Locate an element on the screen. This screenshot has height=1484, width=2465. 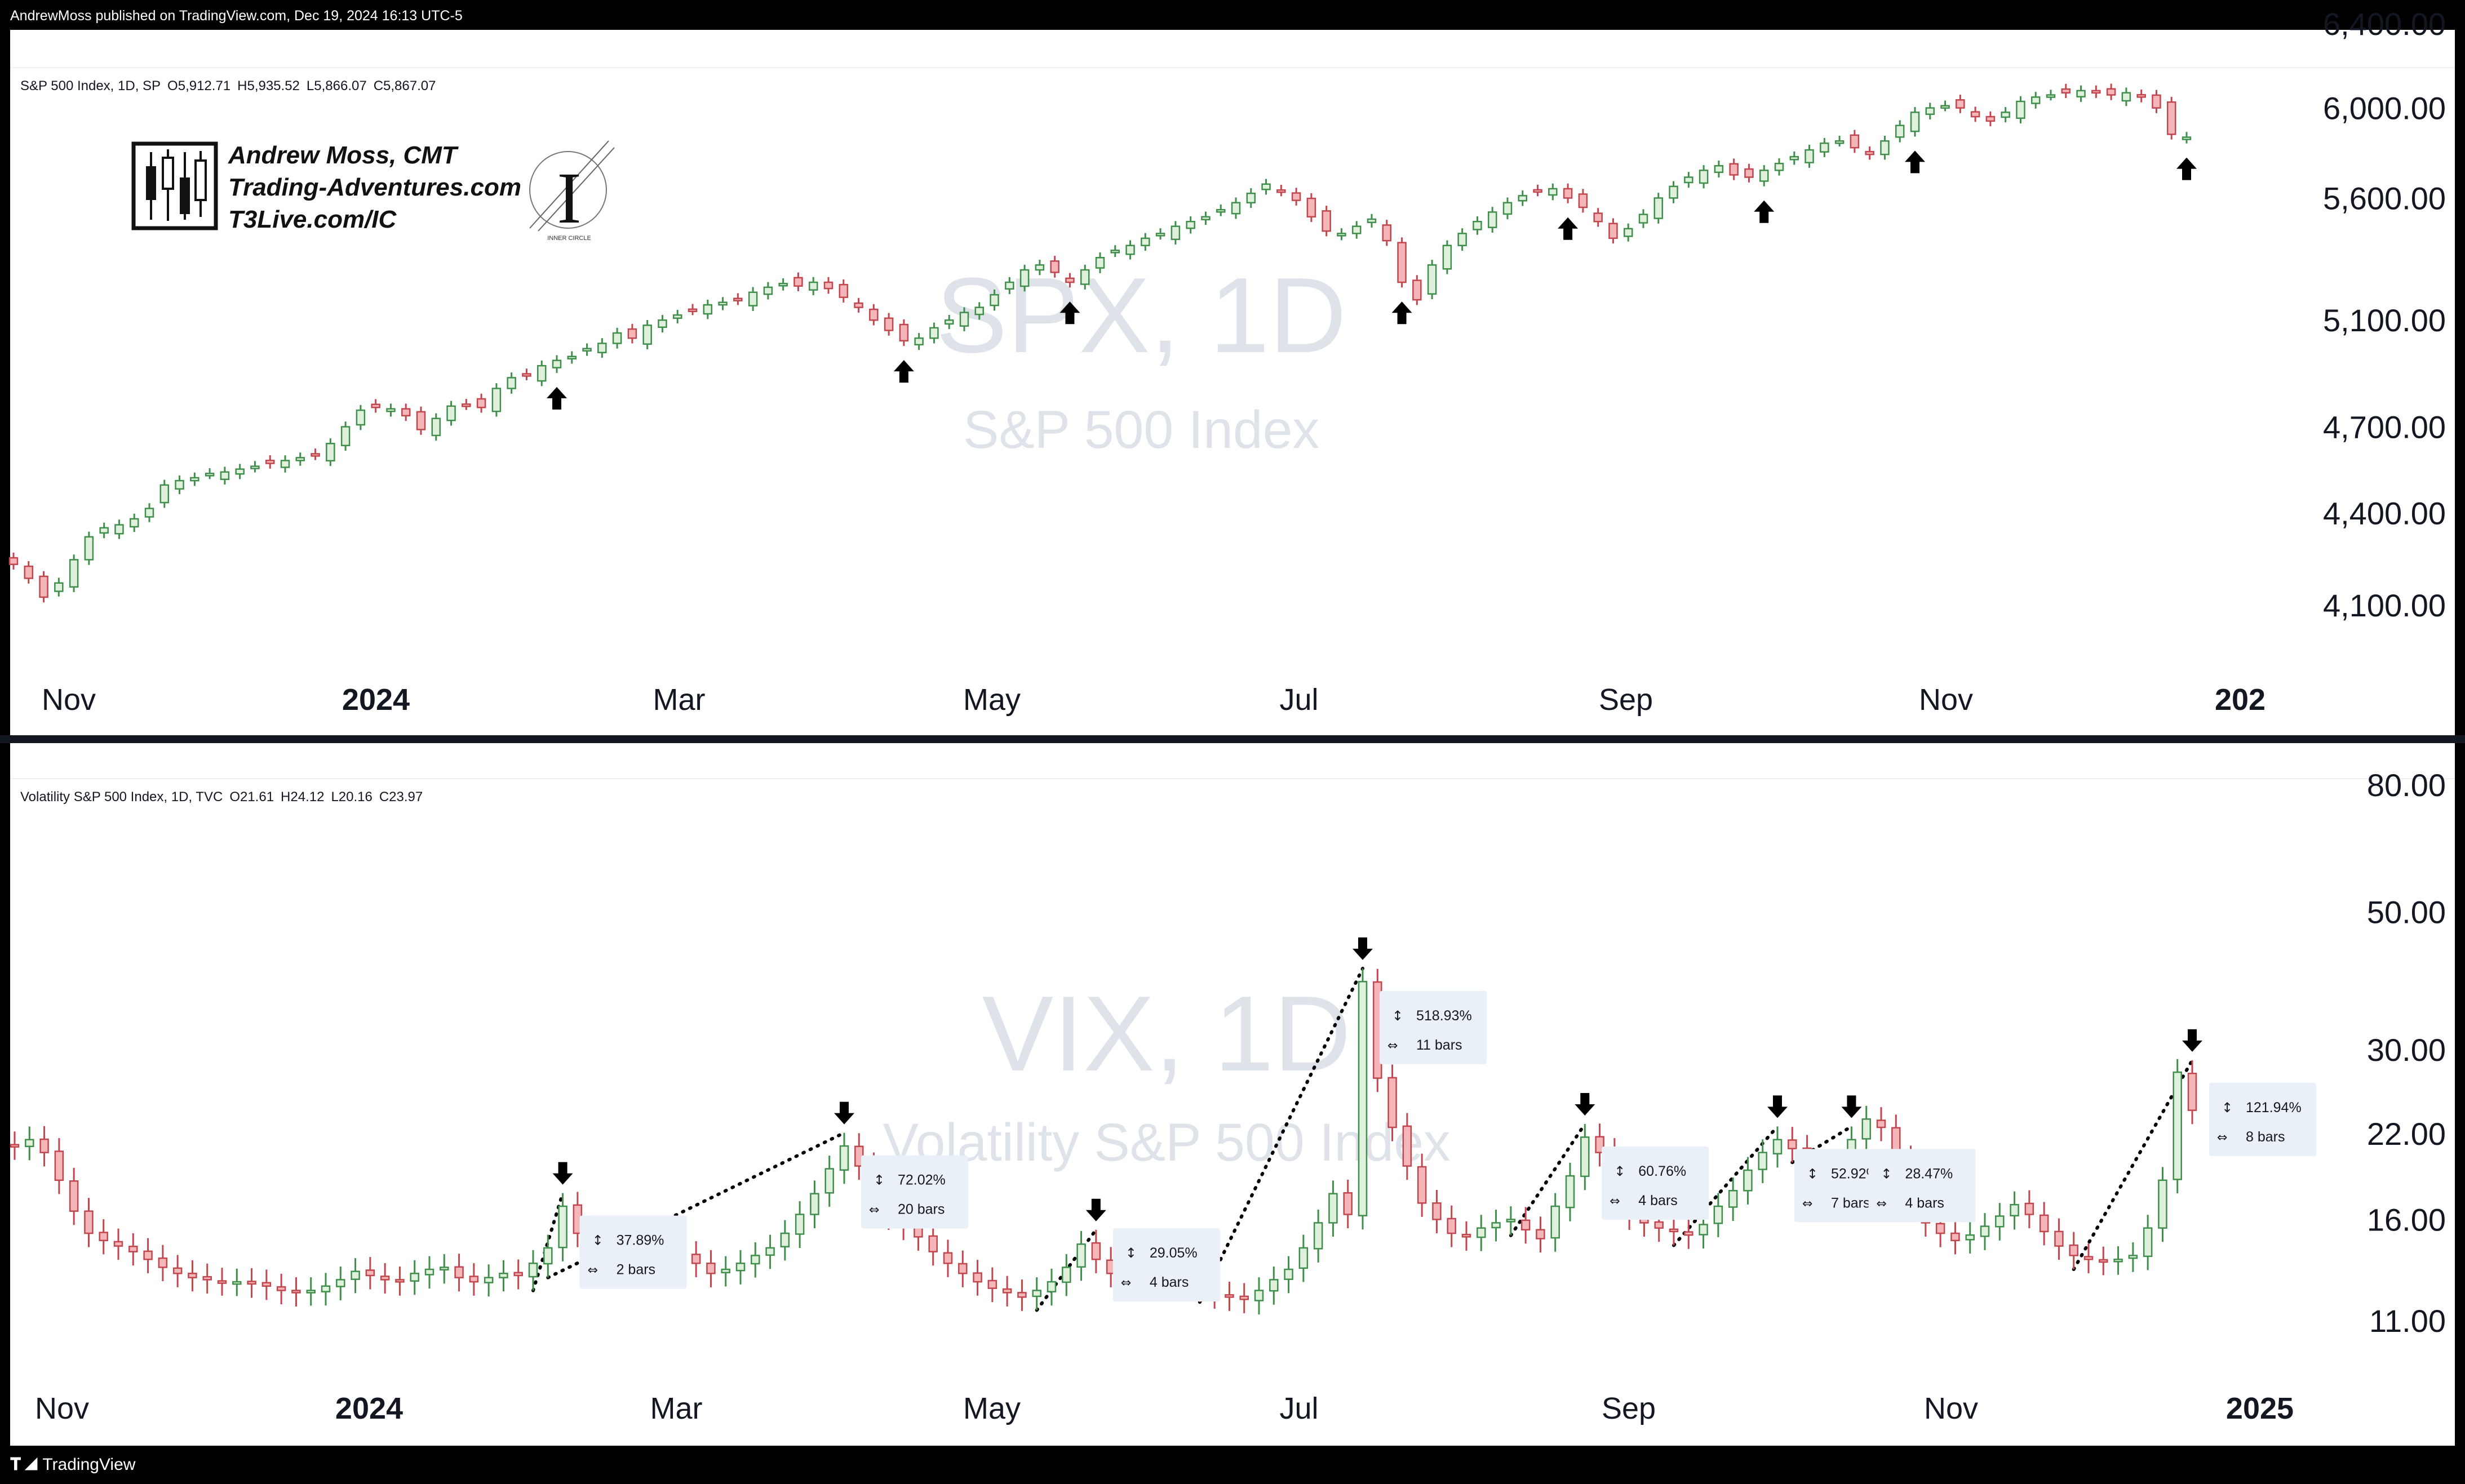
panel-divider is located at coordinates (1232, 739).